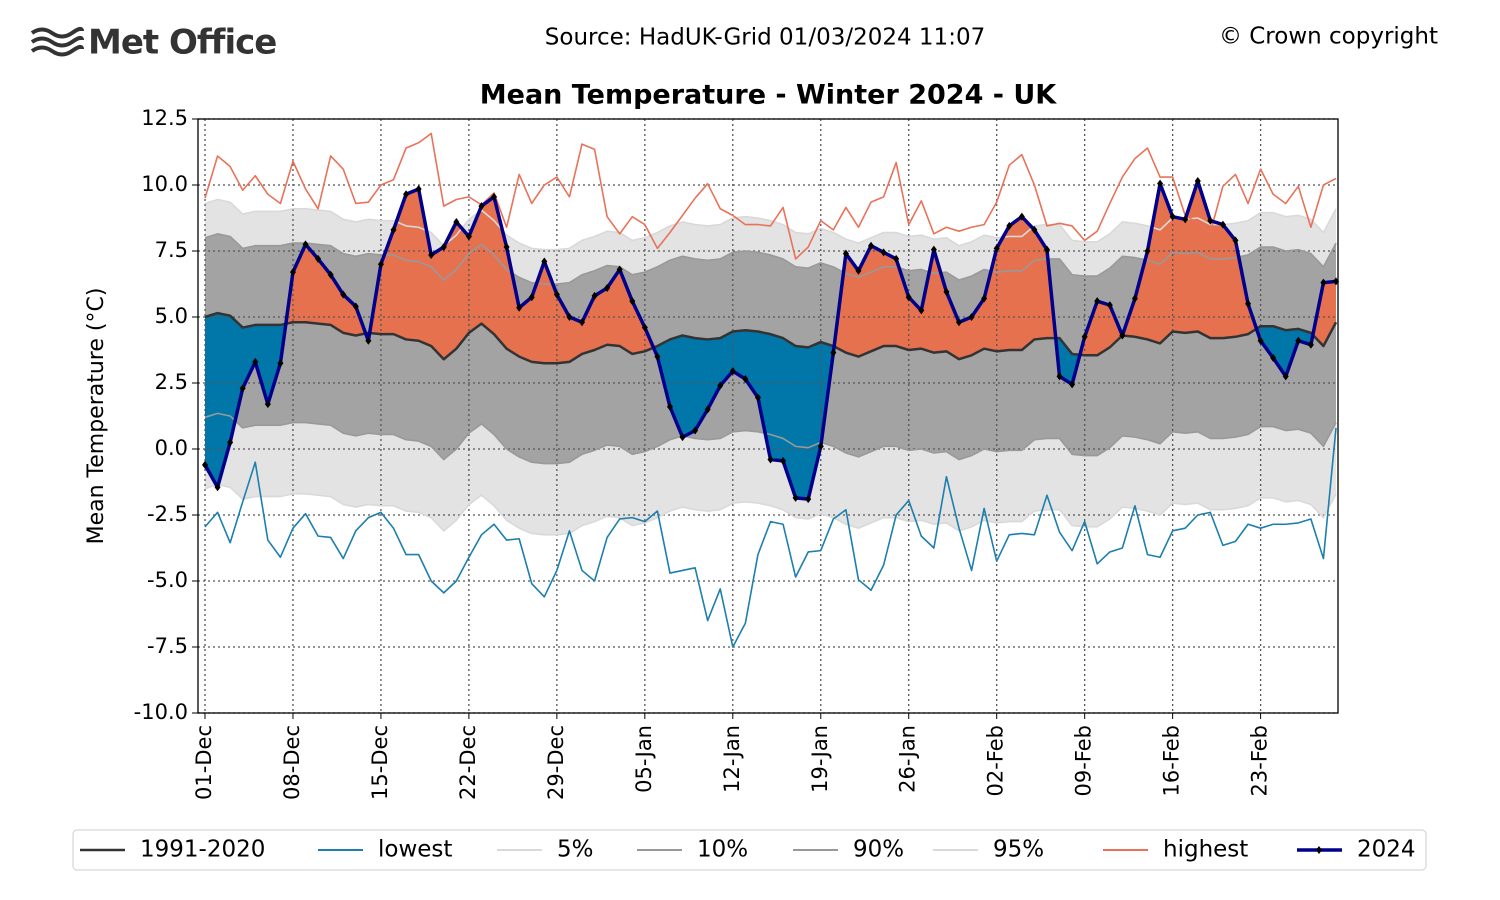 Image resolution: width=1500 pixels, height=900 pixels. What do you see at coordinates (820, 759) in the screenshot?
I see `x-tick-label: 19-Jan` at bounding box center [820, 759].